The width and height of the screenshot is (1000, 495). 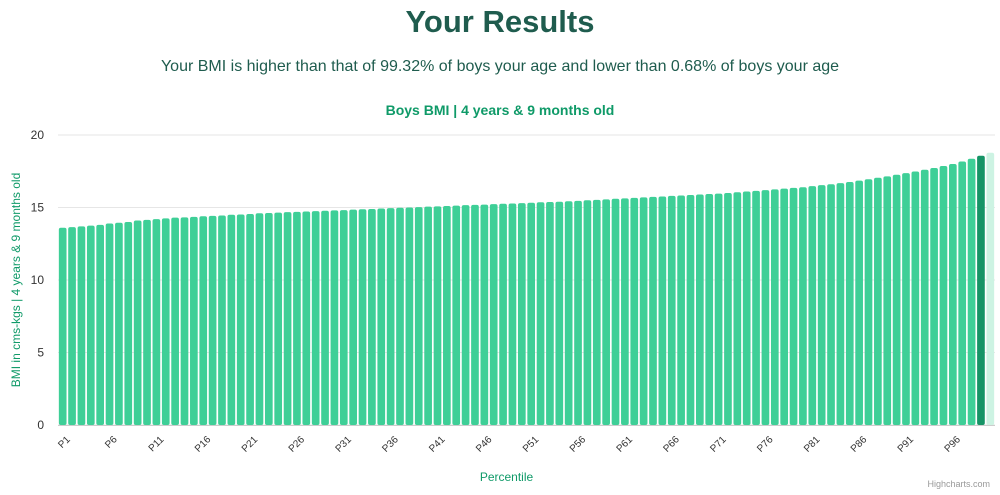 What do you see at coordinates (137, 322) in the screenshot?
I see `bar-p9` at bounding box center [137, 322].